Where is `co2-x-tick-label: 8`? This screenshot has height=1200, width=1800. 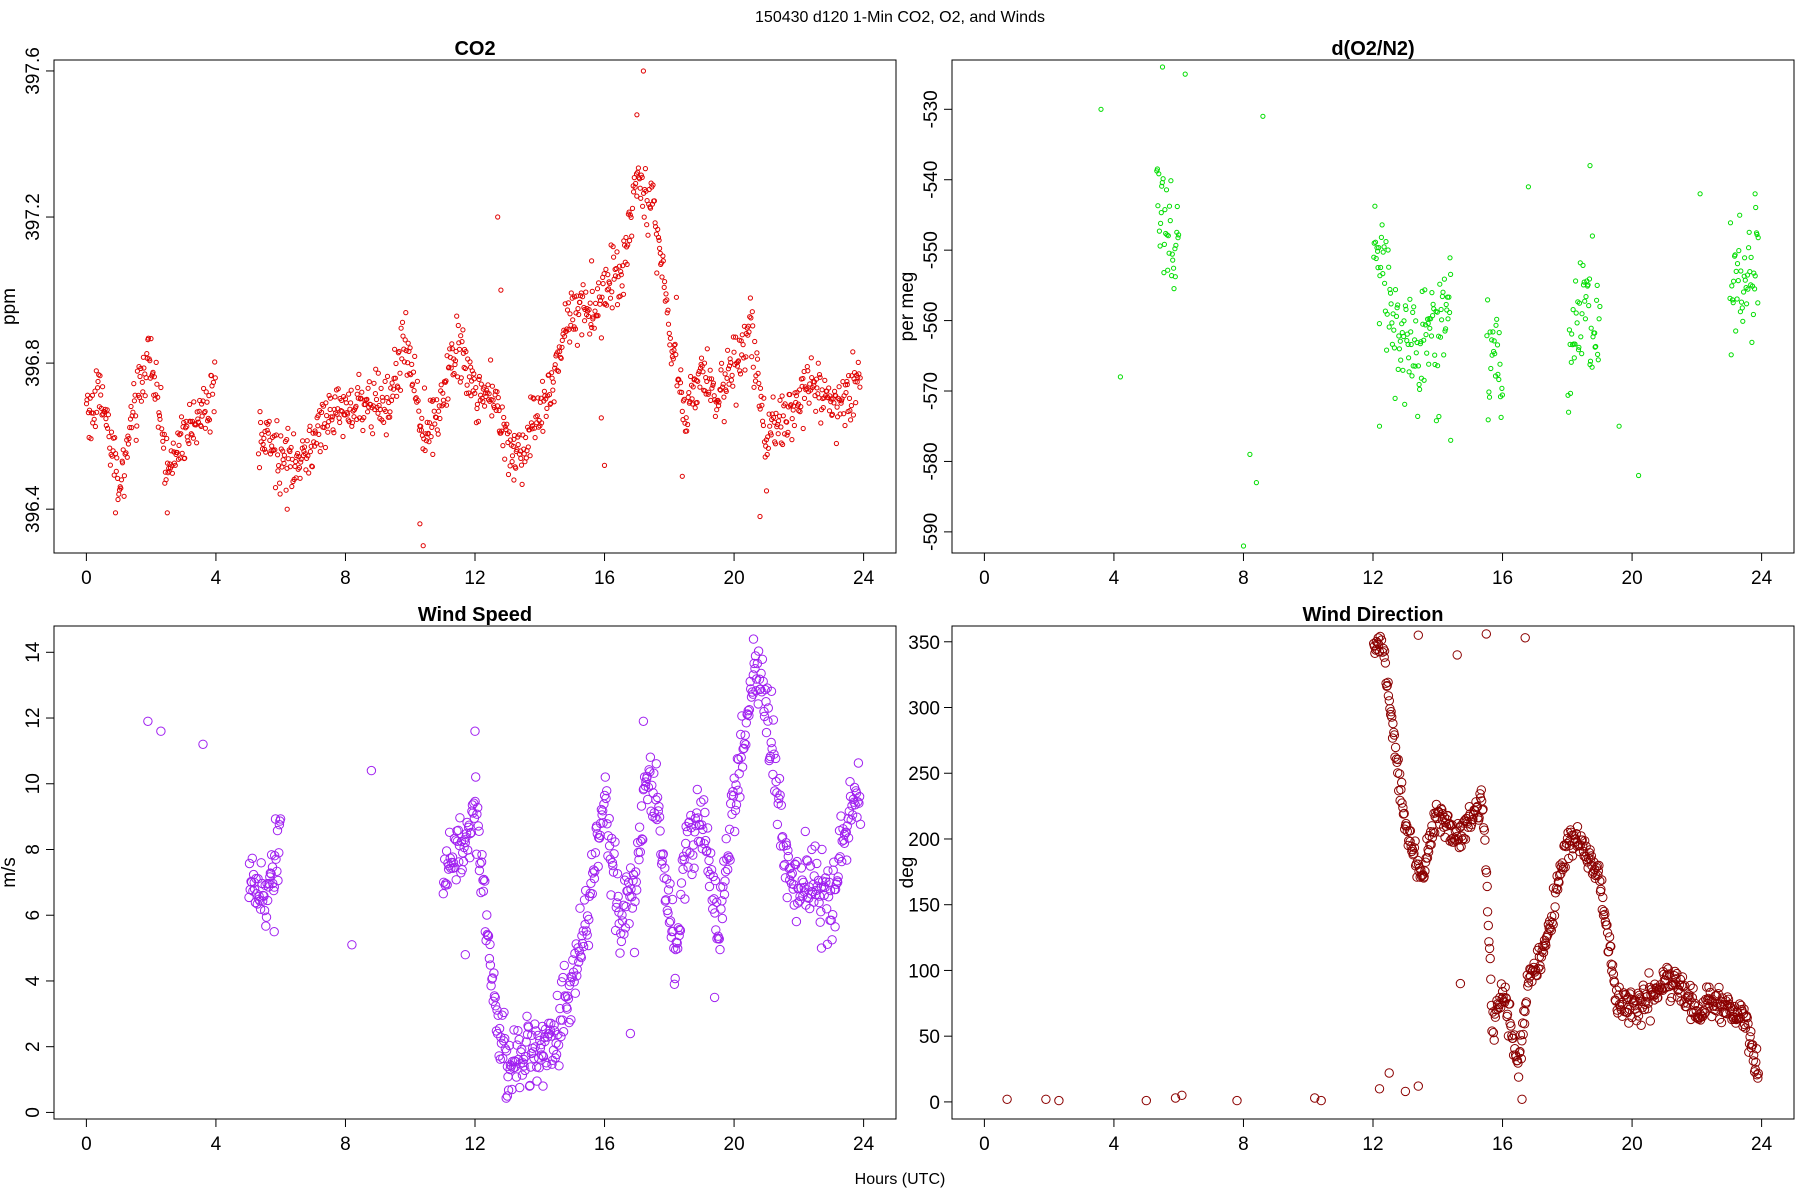
co2-x-tick-label: 8 is located at coordinates (345, 578).